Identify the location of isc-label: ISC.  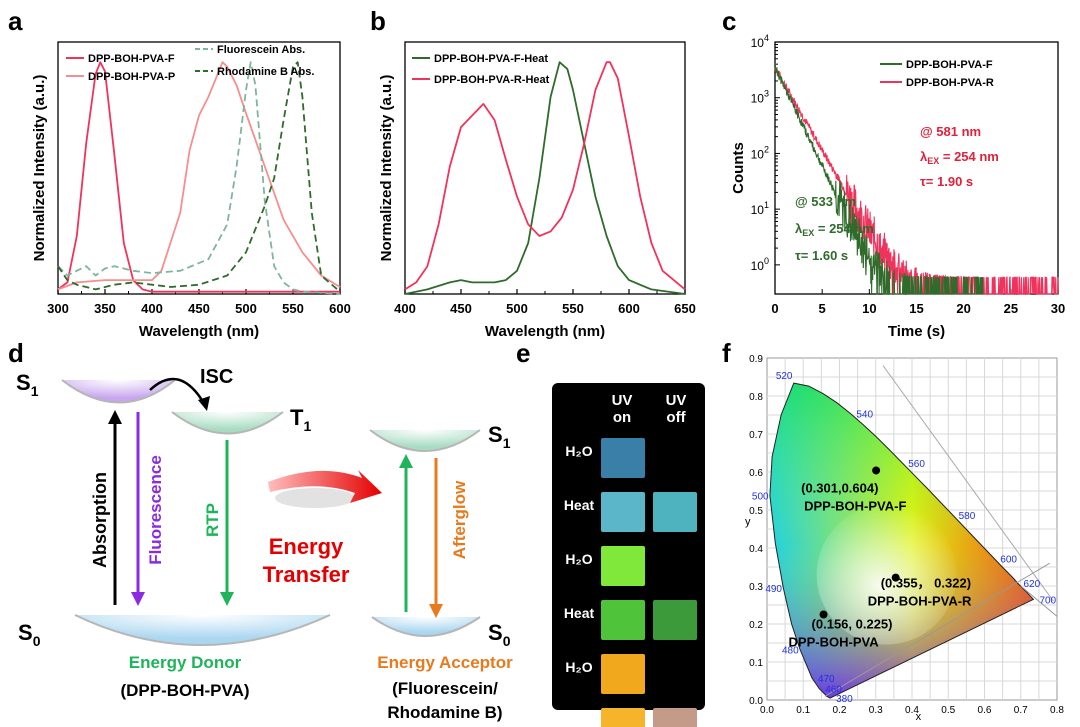
(216, 377).